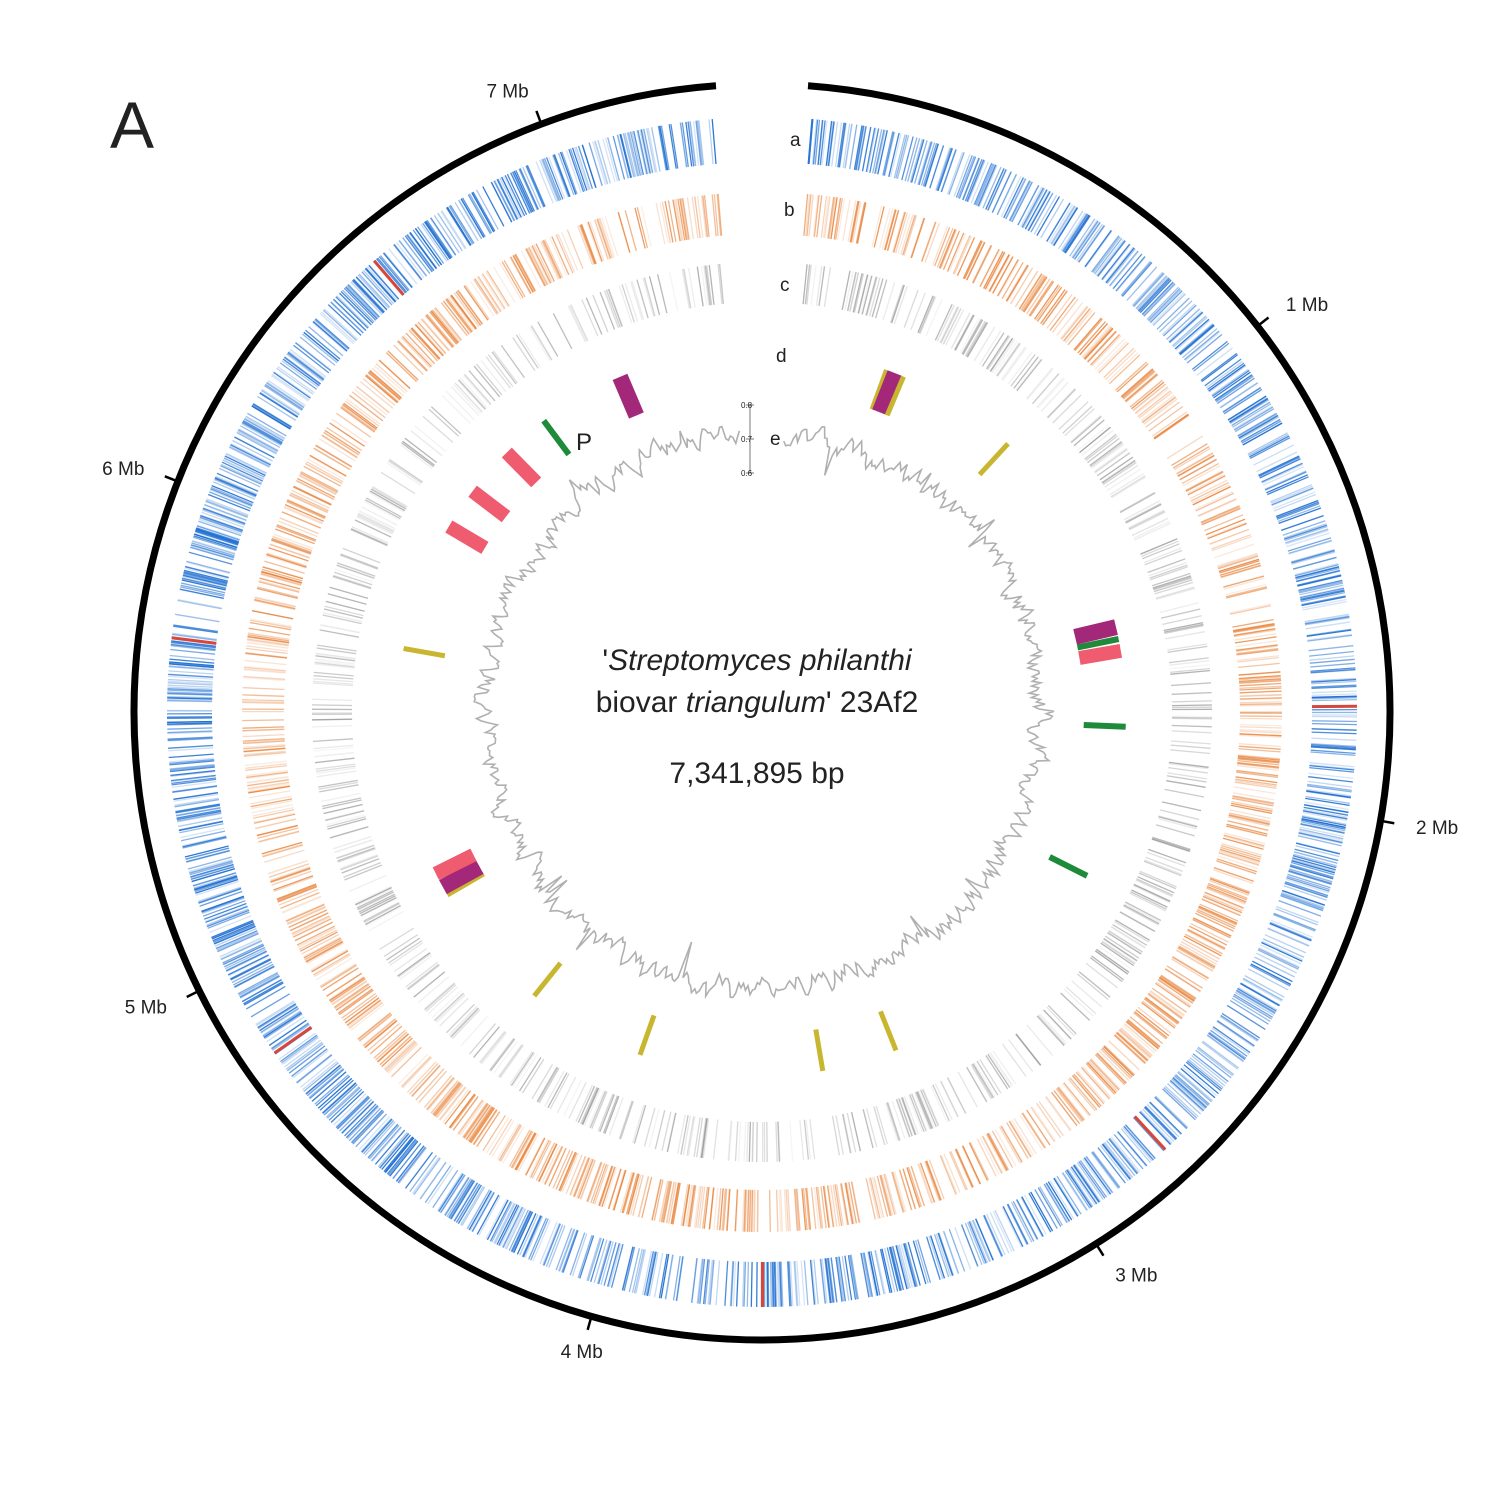 This screenshot has height=1500, width=1500. I want to click on gc-axis-tick-mid: 0.7, so click(747, 439).